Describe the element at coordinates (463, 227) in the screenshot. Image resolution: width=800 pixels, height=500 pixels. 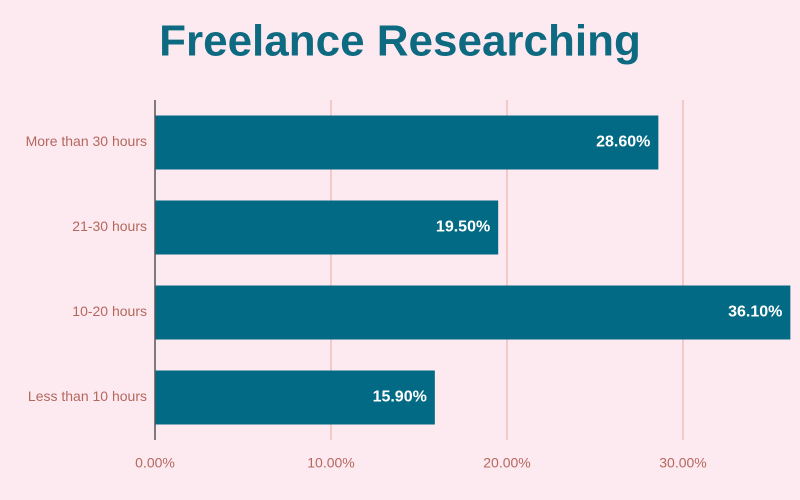
I see `value-label: 19.50%` at that location.